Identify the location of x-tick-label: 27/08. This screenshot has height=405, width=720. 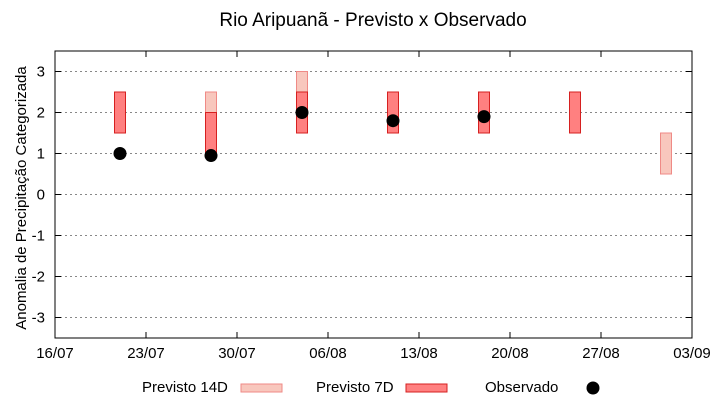
(601, 353).